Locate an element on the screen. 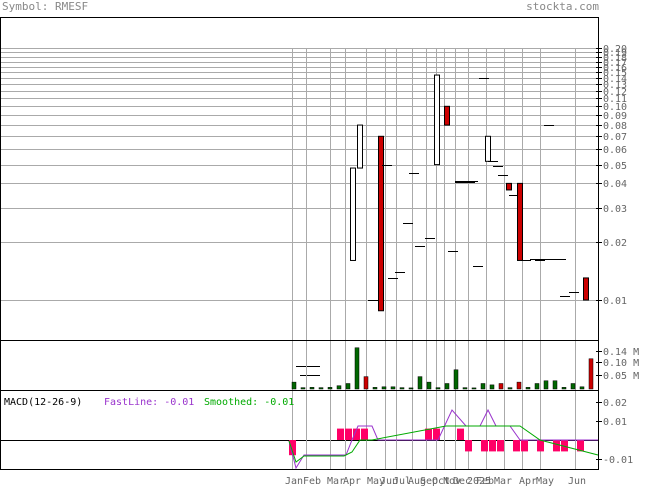 The height and width of the screenshot is (486, 655). month-label: Apr is located at coordinates (528, 481).